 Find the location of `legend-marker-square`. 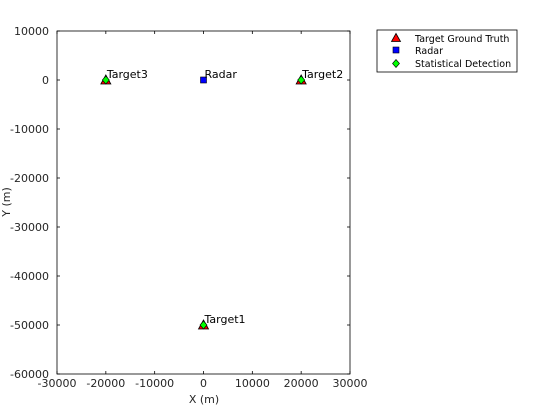

legend-marker-square is located at coordinates (396, 50).